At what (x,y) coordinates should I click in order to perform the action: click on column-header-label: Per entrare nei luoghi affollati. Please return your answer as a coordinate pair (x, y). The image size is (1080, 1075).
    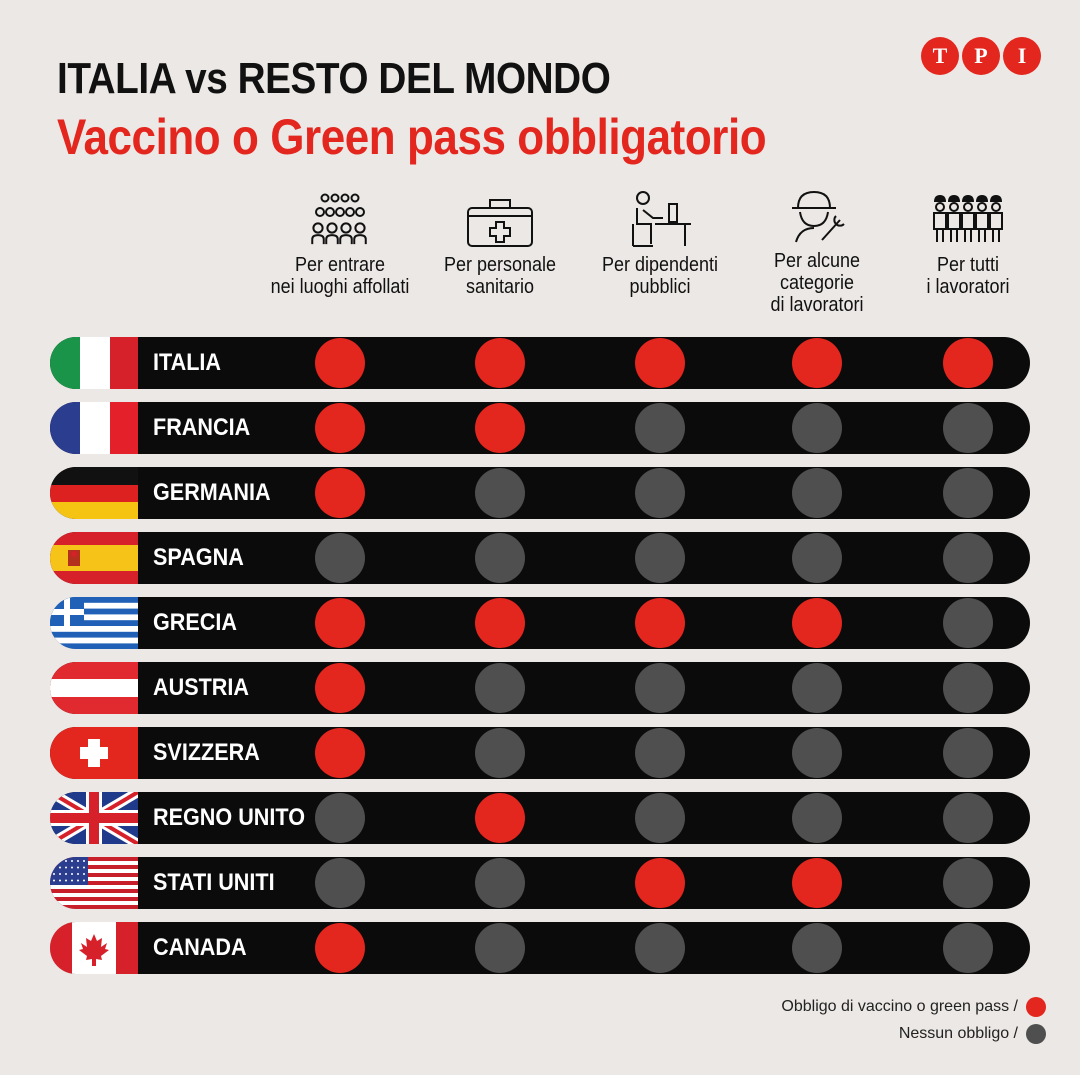
    Looking at the image, I should click on (340, 276).